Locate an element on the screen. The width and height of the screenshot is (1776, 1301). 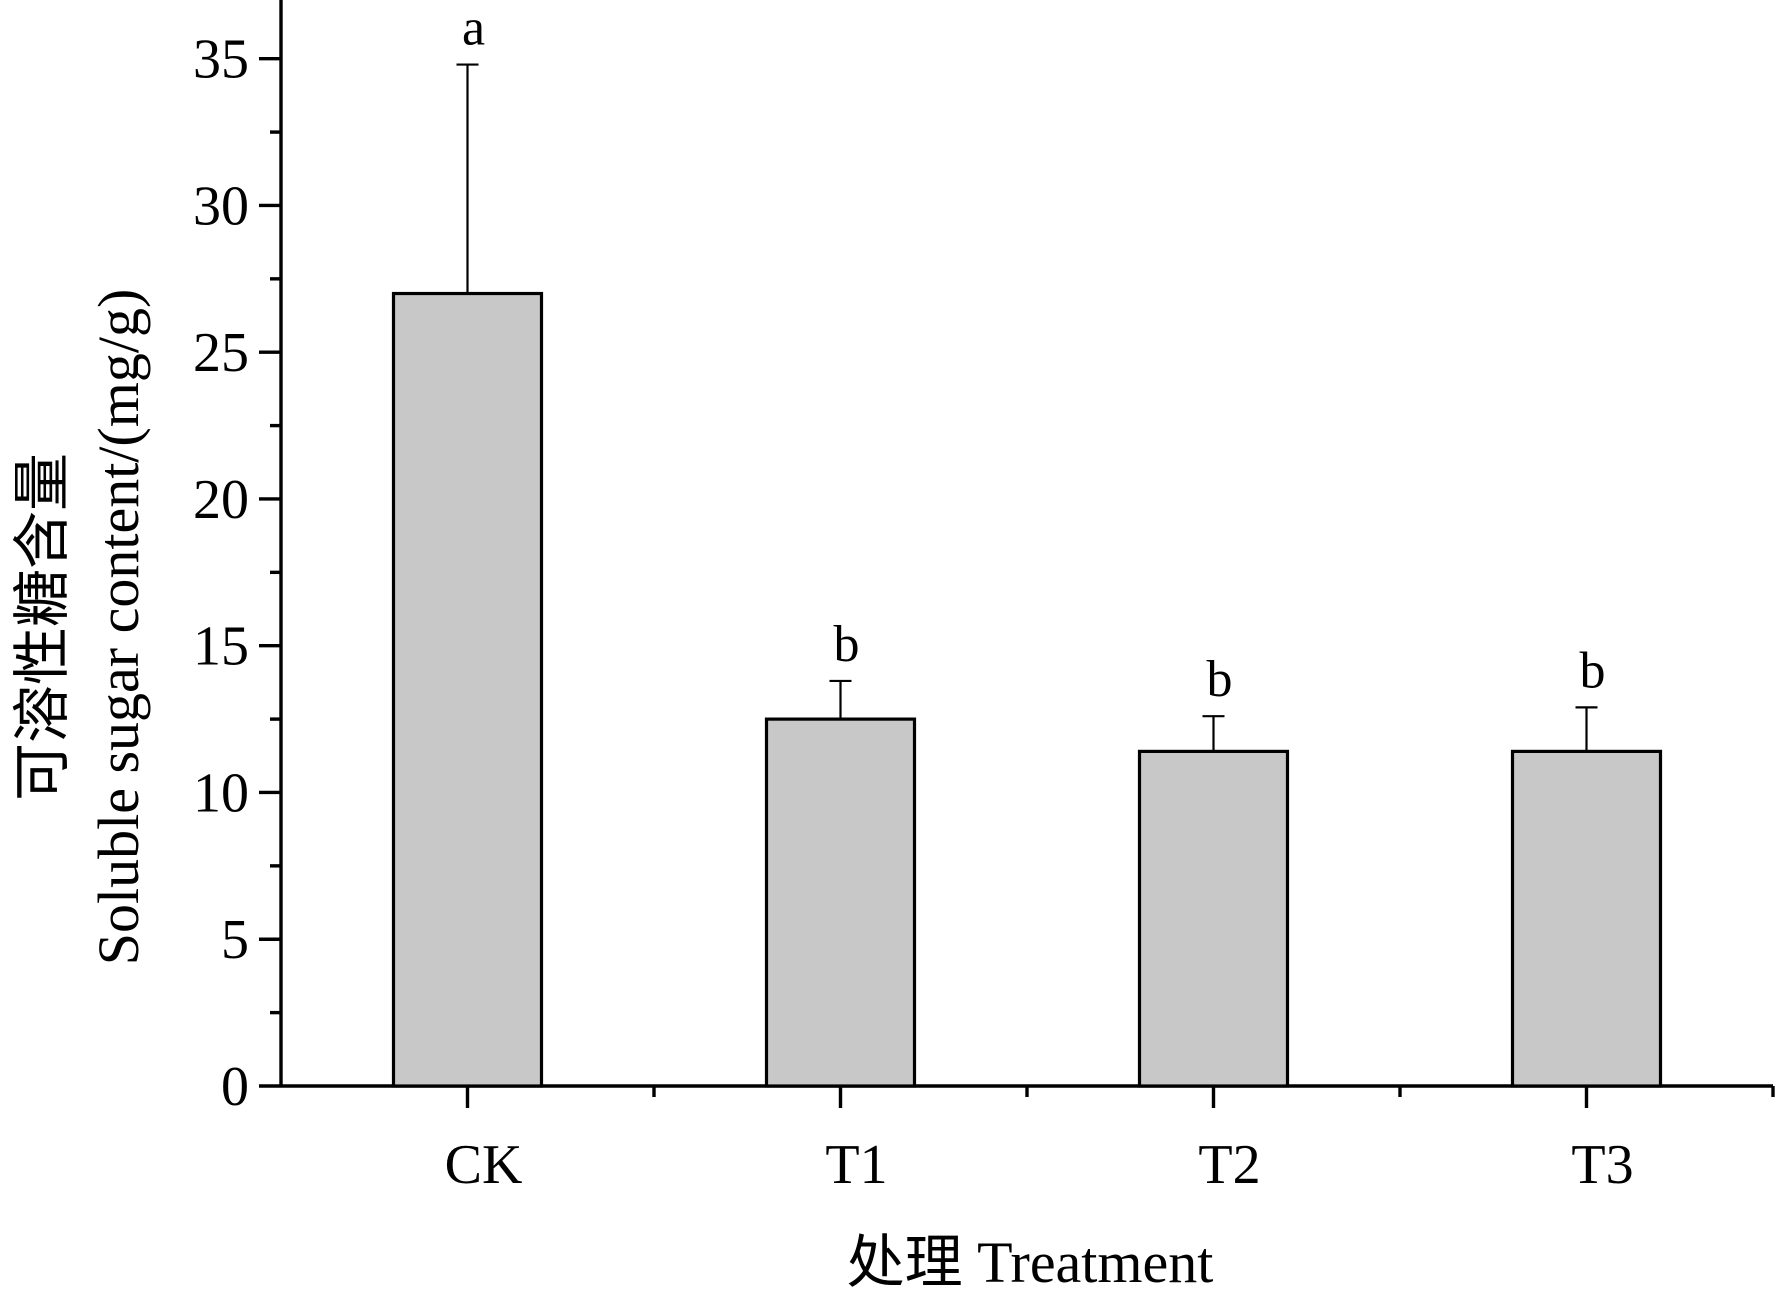
x-tick-label: T2 is located at coordinates (1229, 1165).